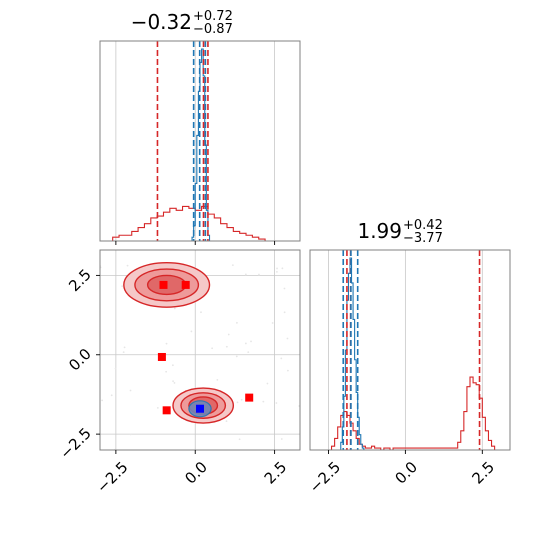 The width and height of the screenshot is (550, 550). Describe the element at coordinates (80, 360) in the screenshot. I see `y-tick-label: 0.0` at that location.